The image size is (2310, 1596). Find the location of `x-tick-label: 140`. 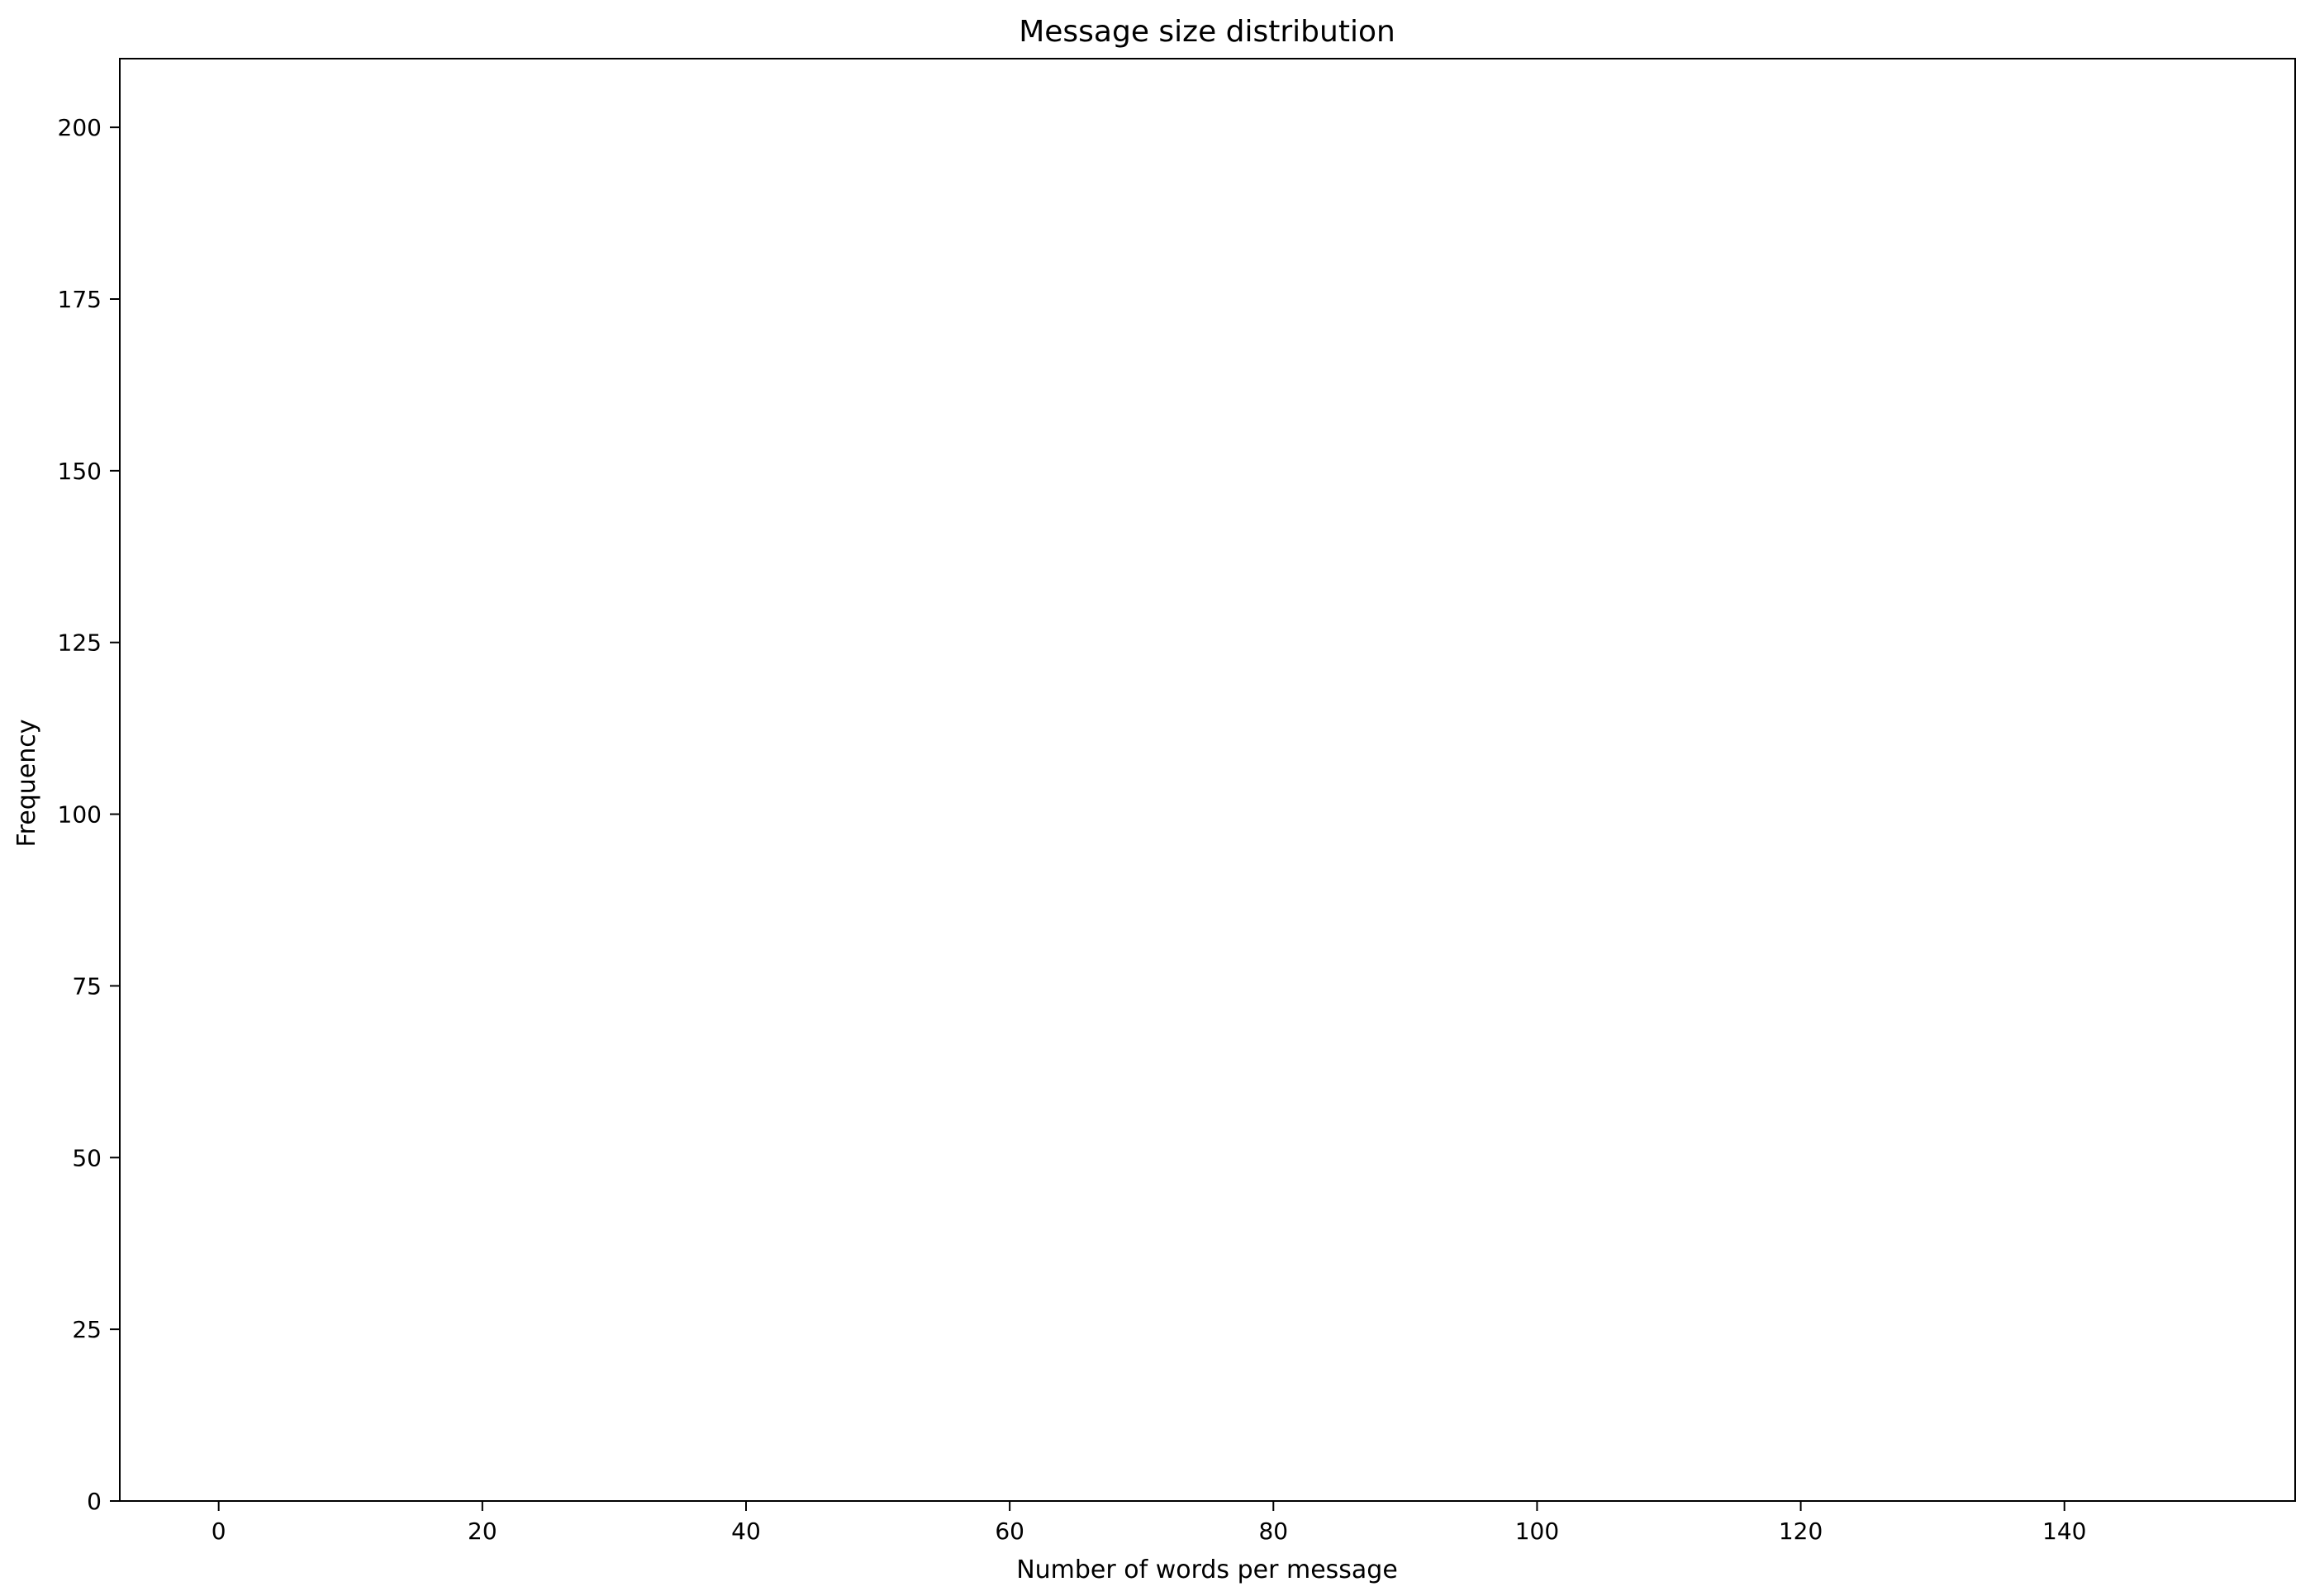

x-tick-label: 140 is located at coordinates (2064, 1531).